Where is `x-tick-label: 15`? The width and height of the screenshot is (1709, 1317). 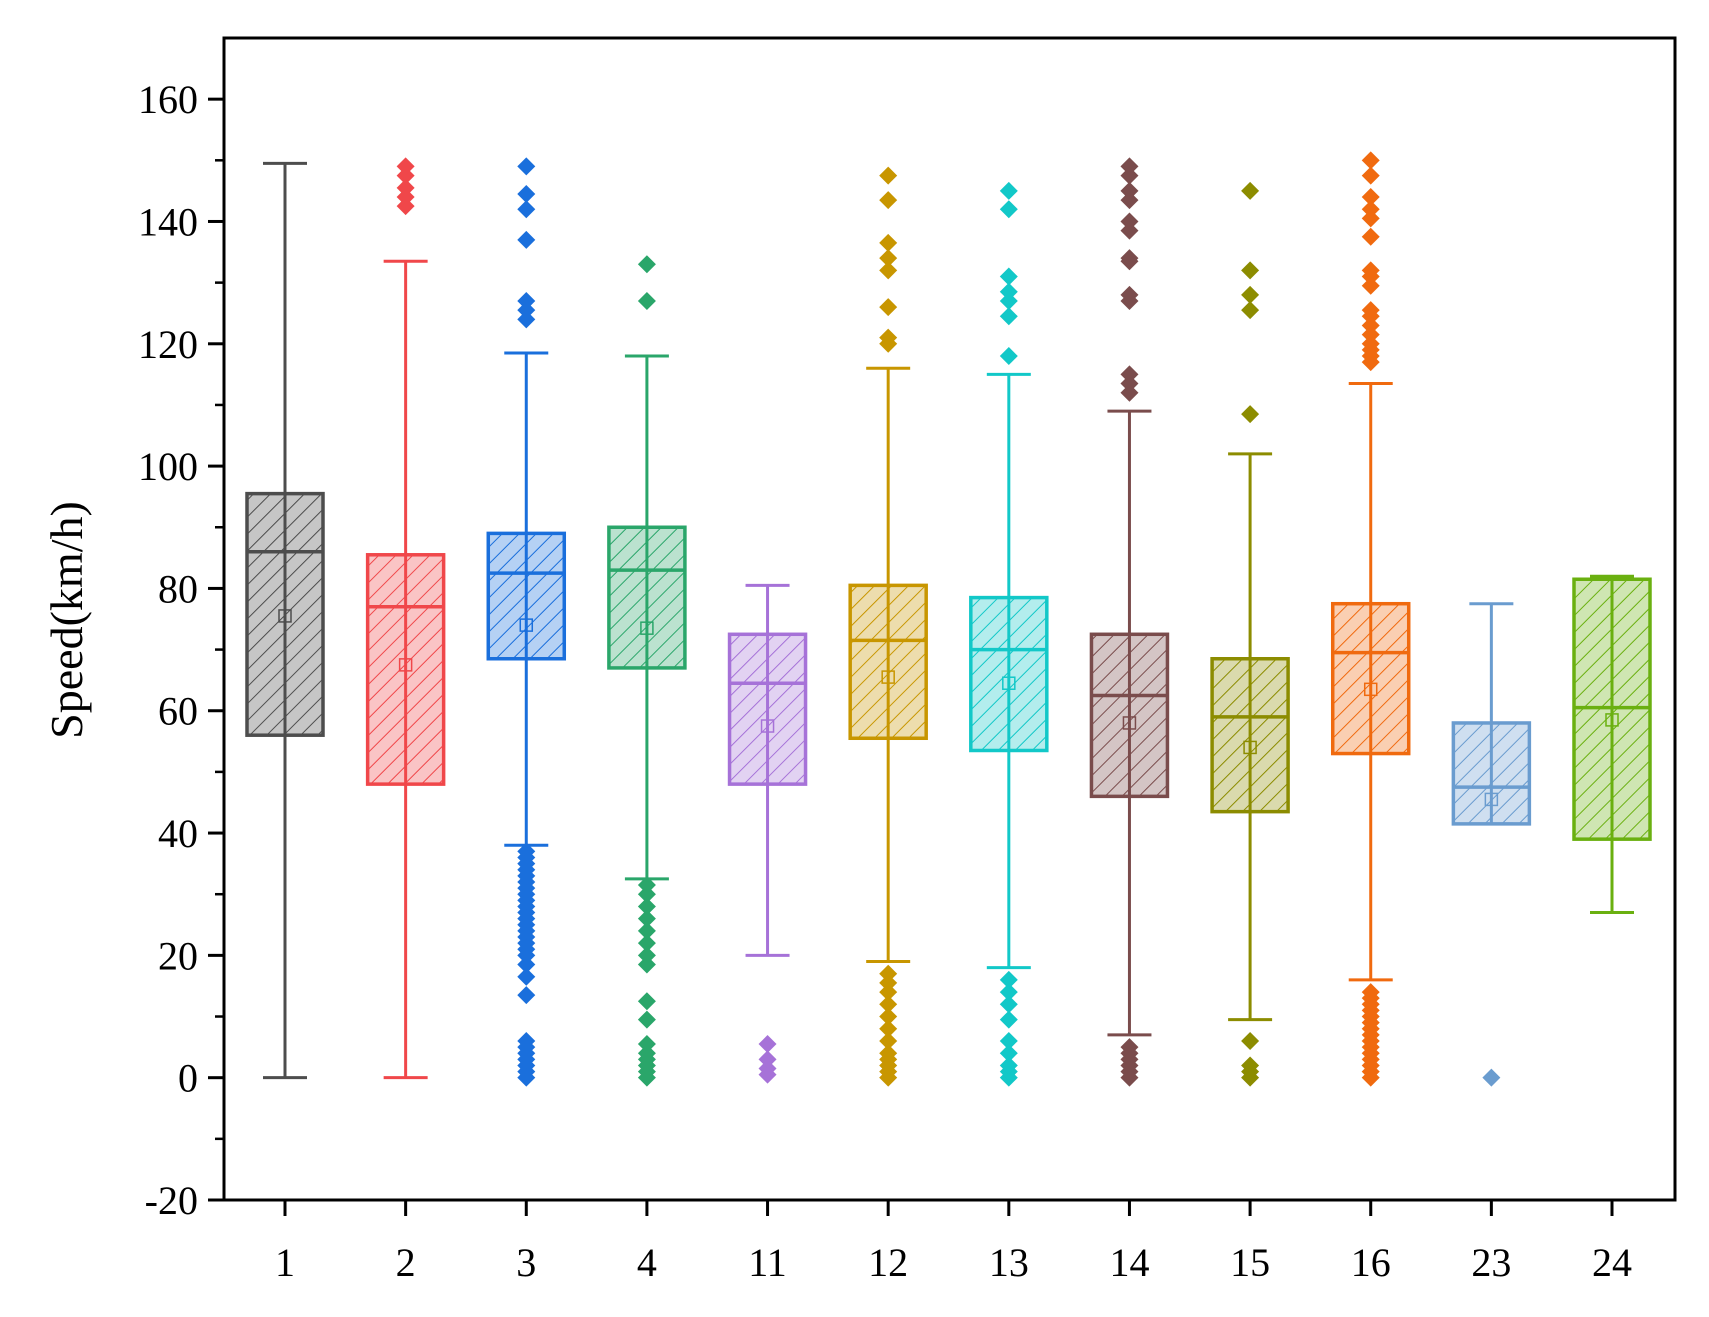 x-tick-label: 15 is located at coordinates (1250, 1262).